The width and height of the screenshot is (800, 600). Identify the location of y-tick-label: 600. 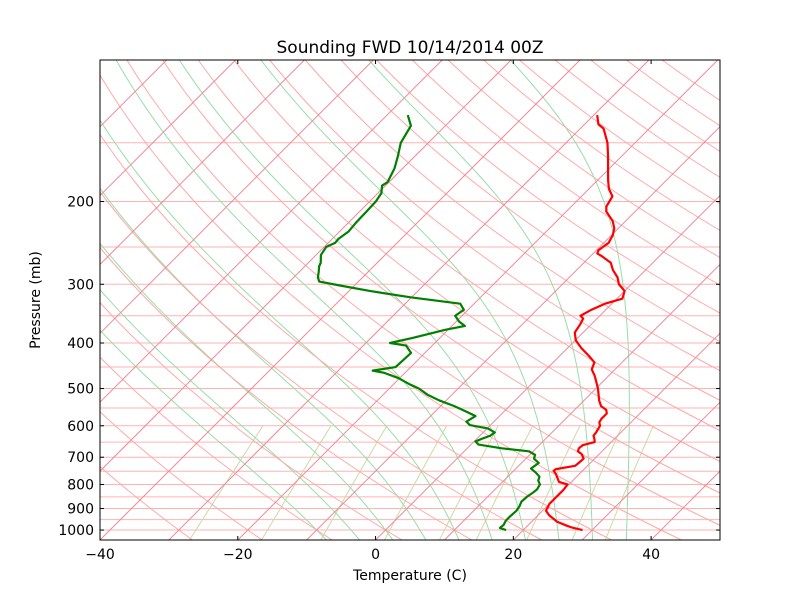
(80, 427).